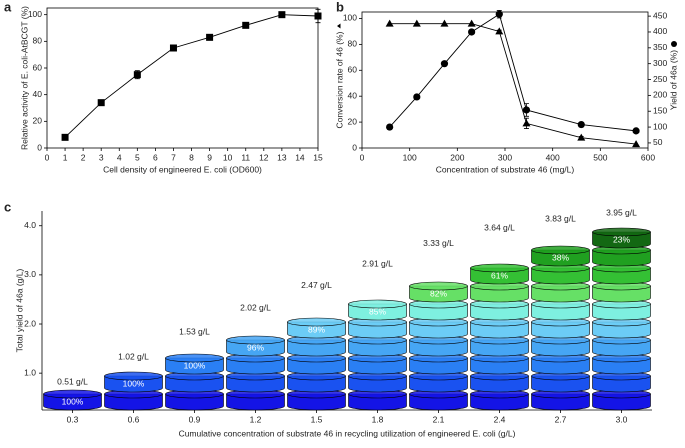  Describe the element at coordinates (553, 157) in the screenshot. I see `x-tick-label: 400` at that location.